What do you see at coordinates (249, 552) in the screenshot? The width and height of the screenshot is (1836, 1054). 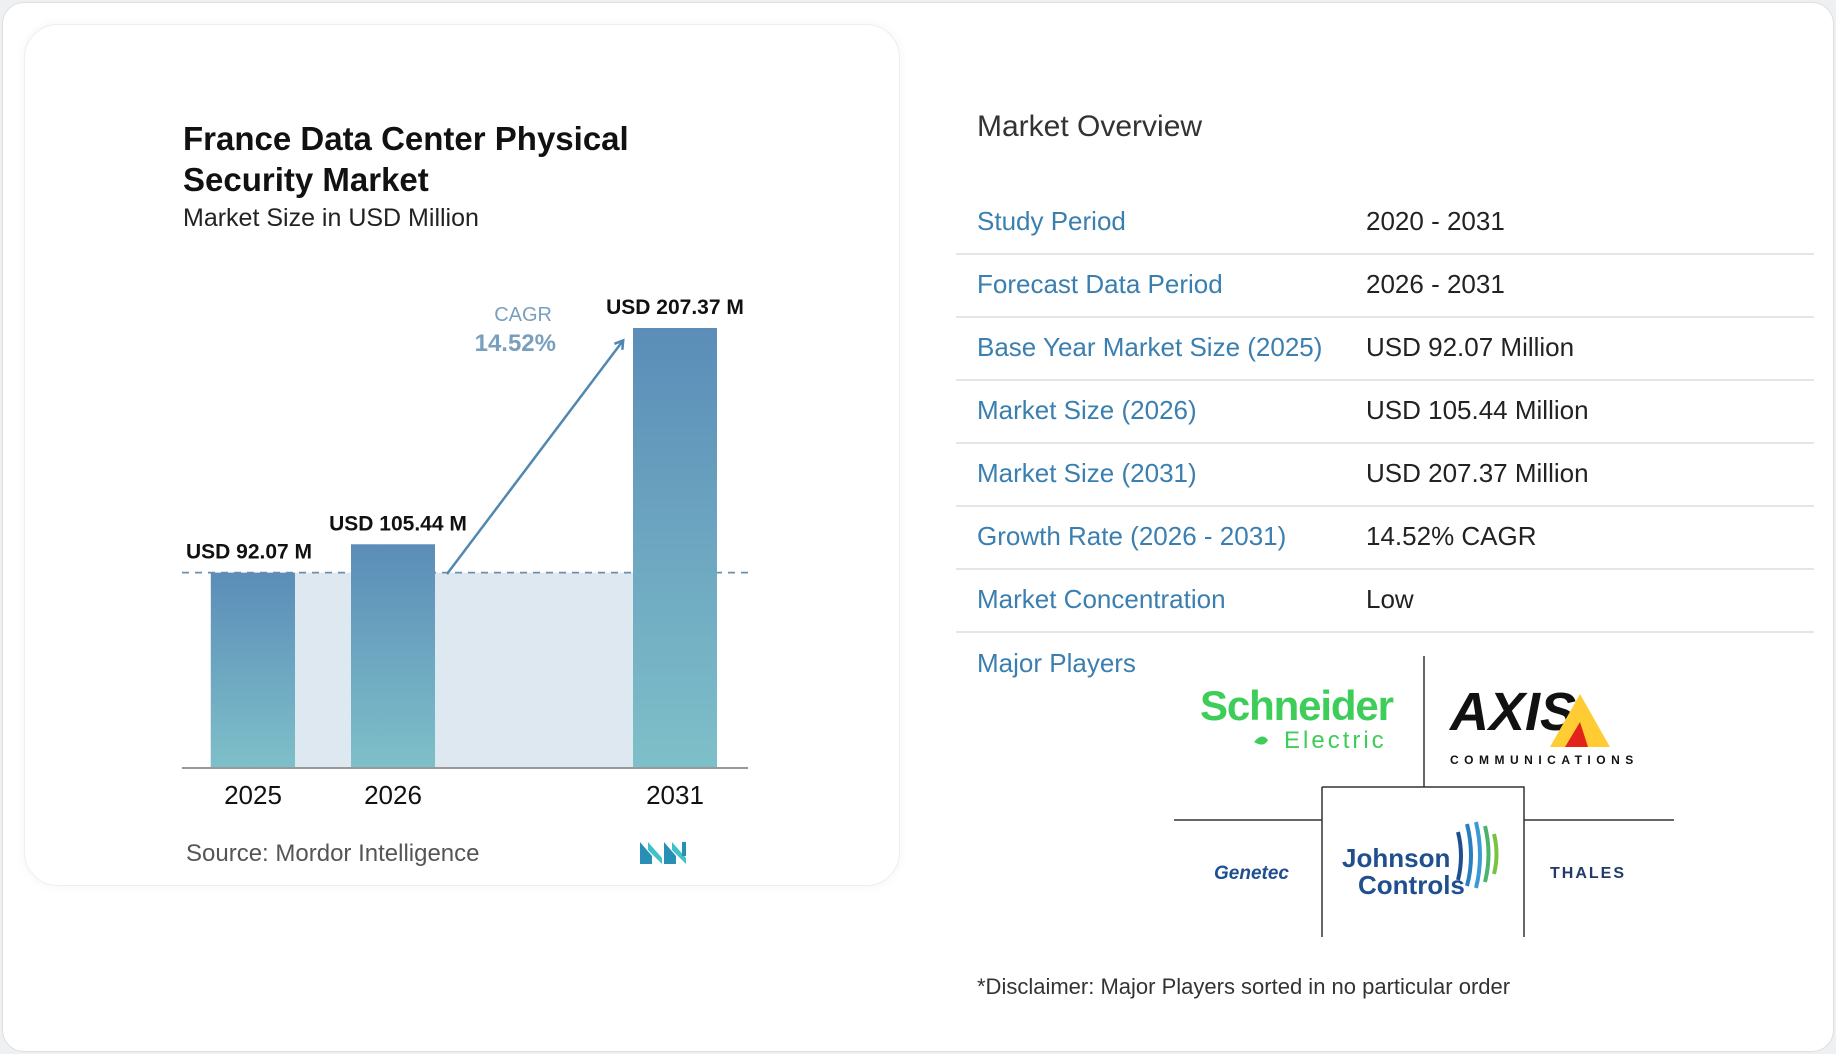 I see `bar-value-label: USD 92.07 M` at bounding box center [249, 552].